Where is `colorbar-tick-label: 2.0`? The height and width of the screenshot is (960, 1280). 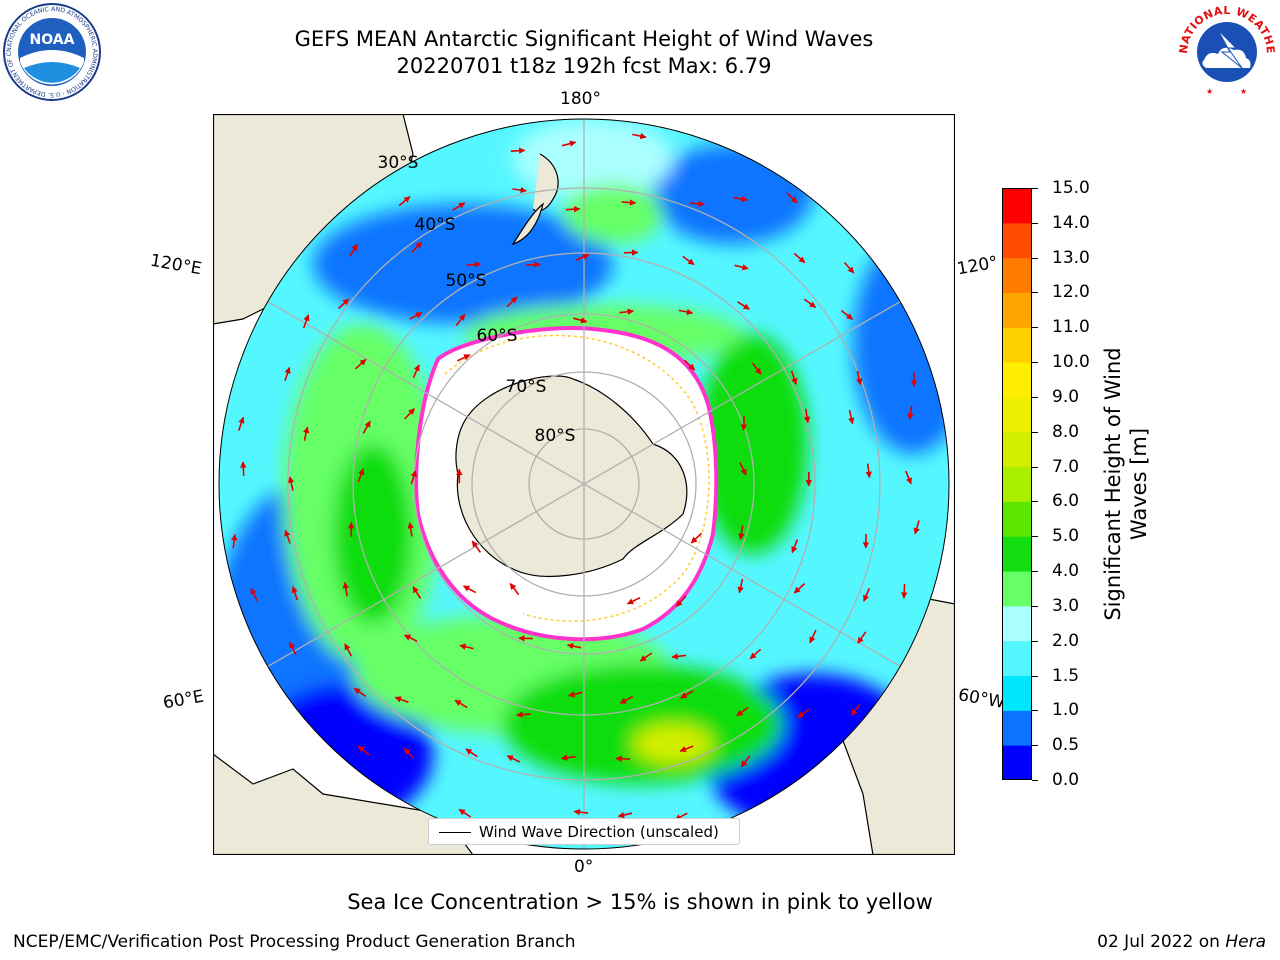 colorbar-tick-label: 2.0 is located at coordinates (1066, 640).